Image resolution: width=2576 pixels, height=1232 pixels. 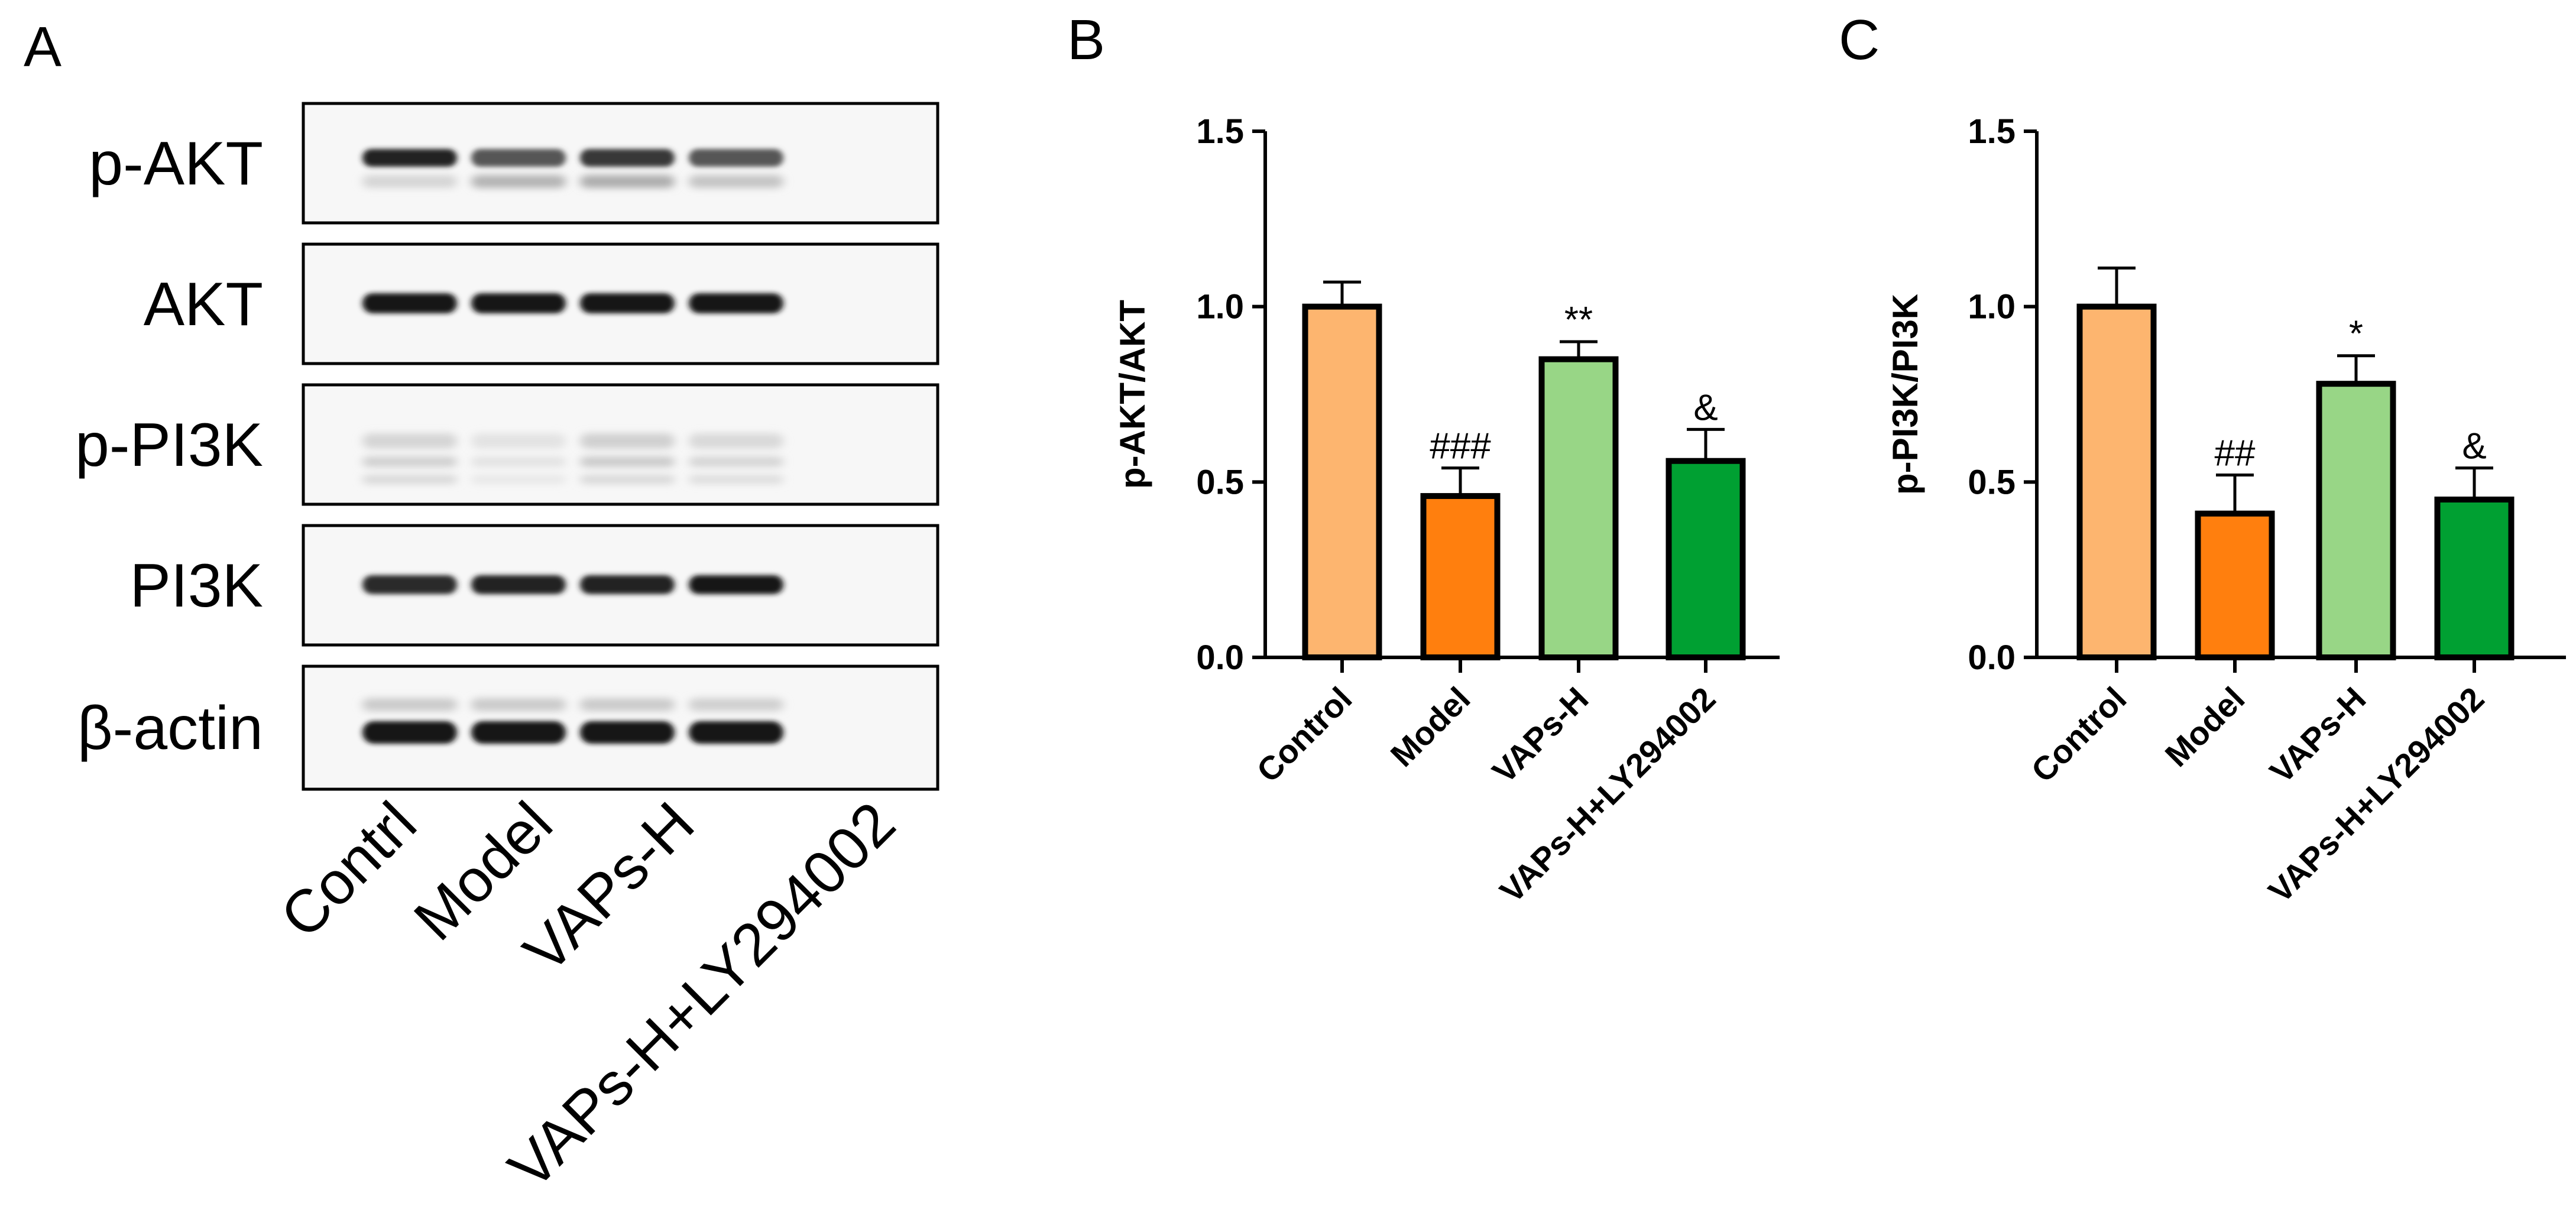 I want to click on blot-label-pi3k: PI3K, so click(x=196, y=586).